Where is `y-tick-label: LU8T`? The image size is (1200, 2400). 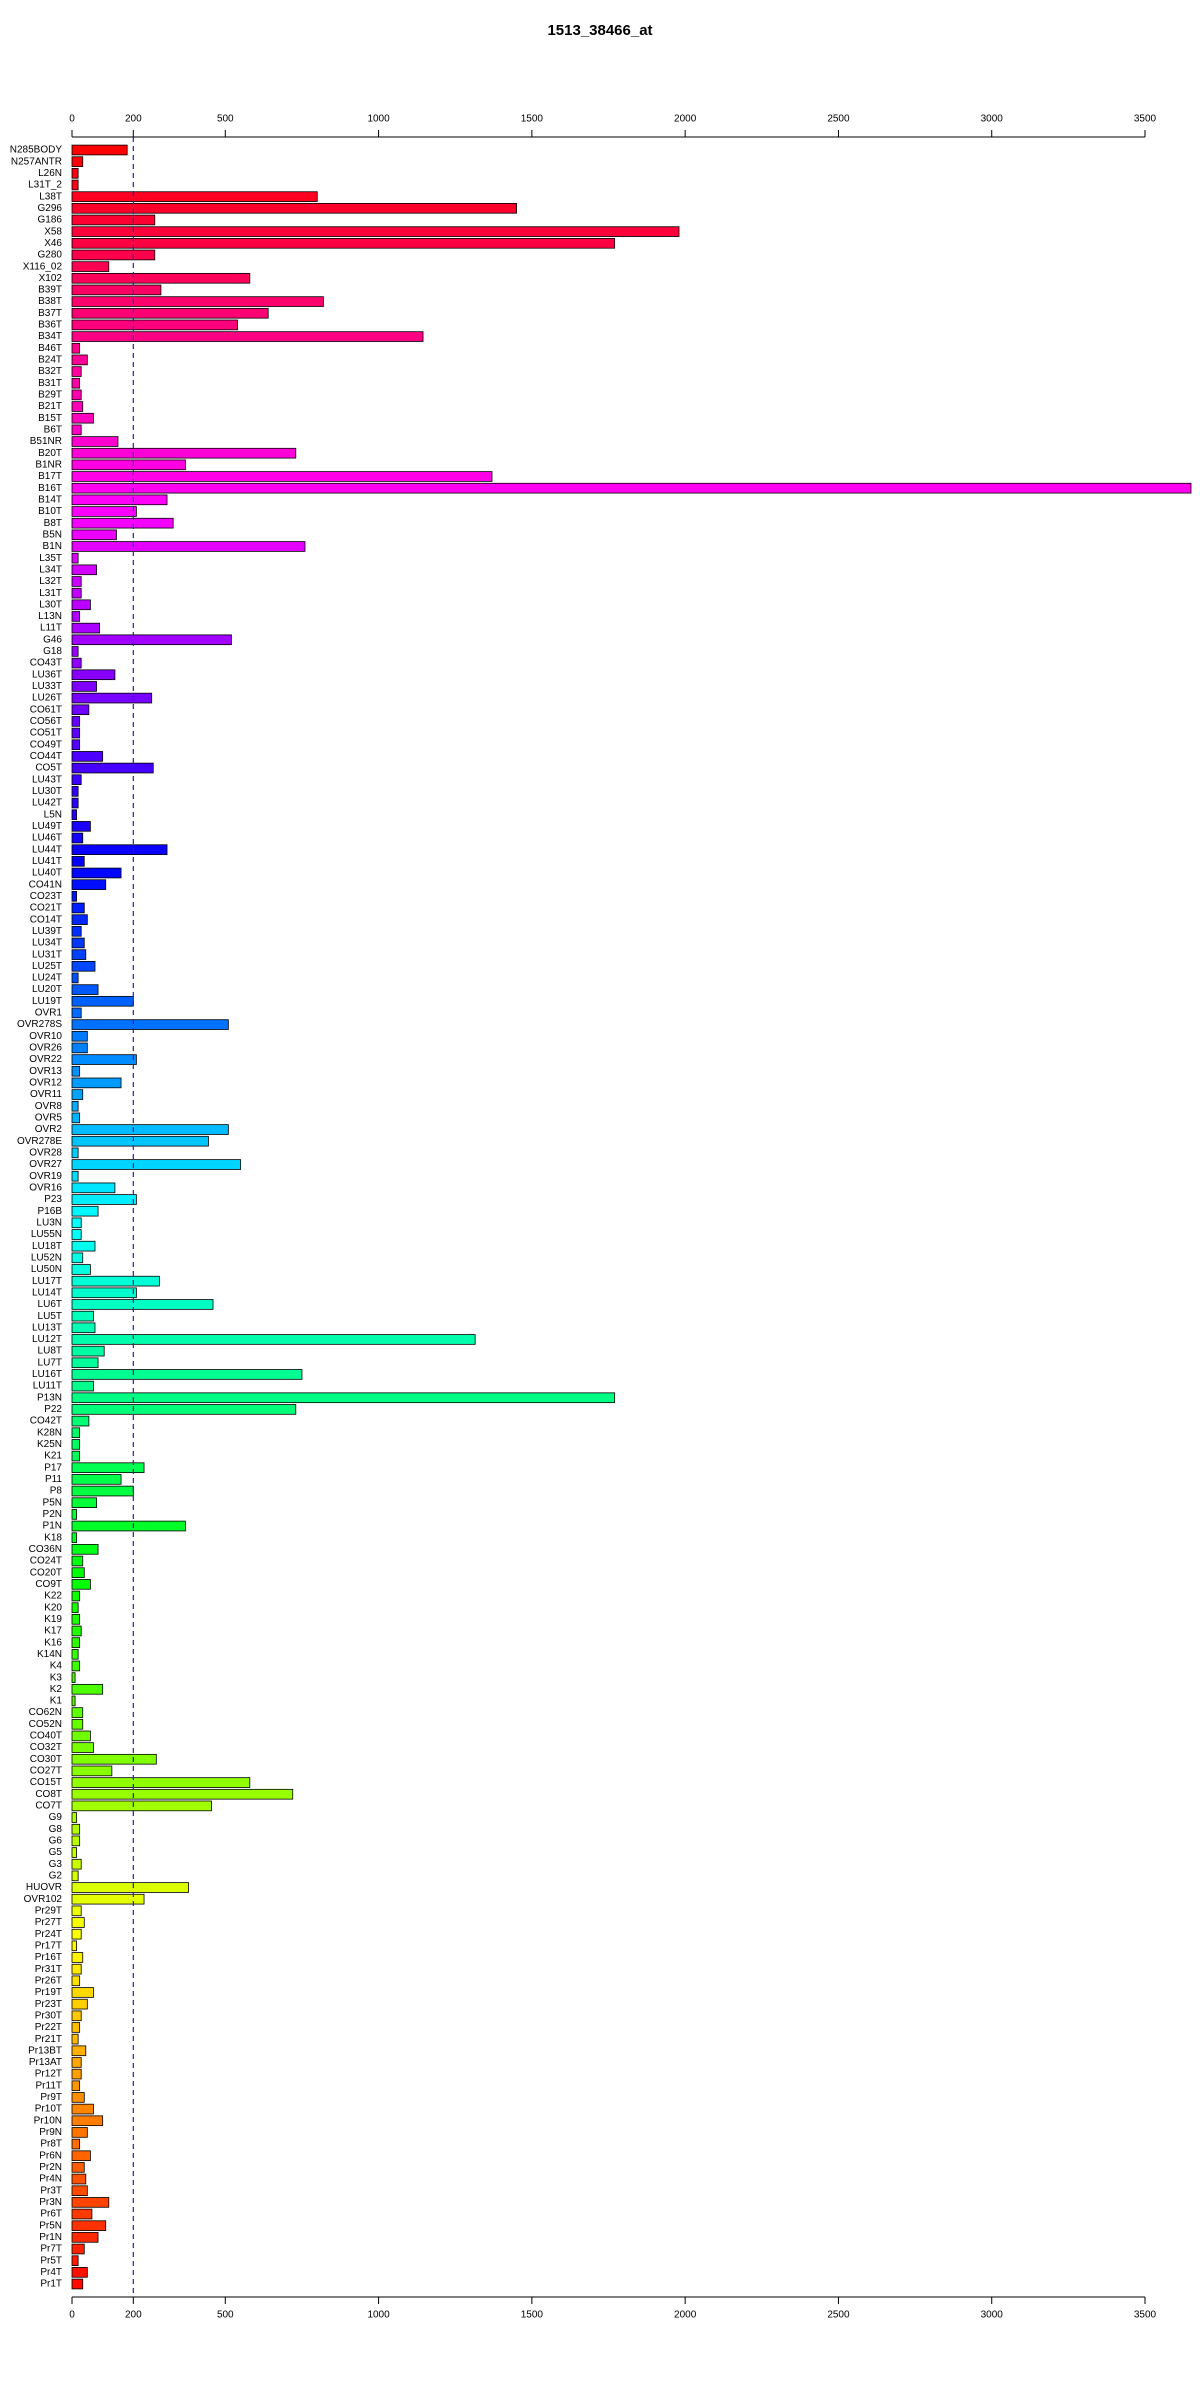 y-tick-label: LU8T is located at coordinates (50, 1351).